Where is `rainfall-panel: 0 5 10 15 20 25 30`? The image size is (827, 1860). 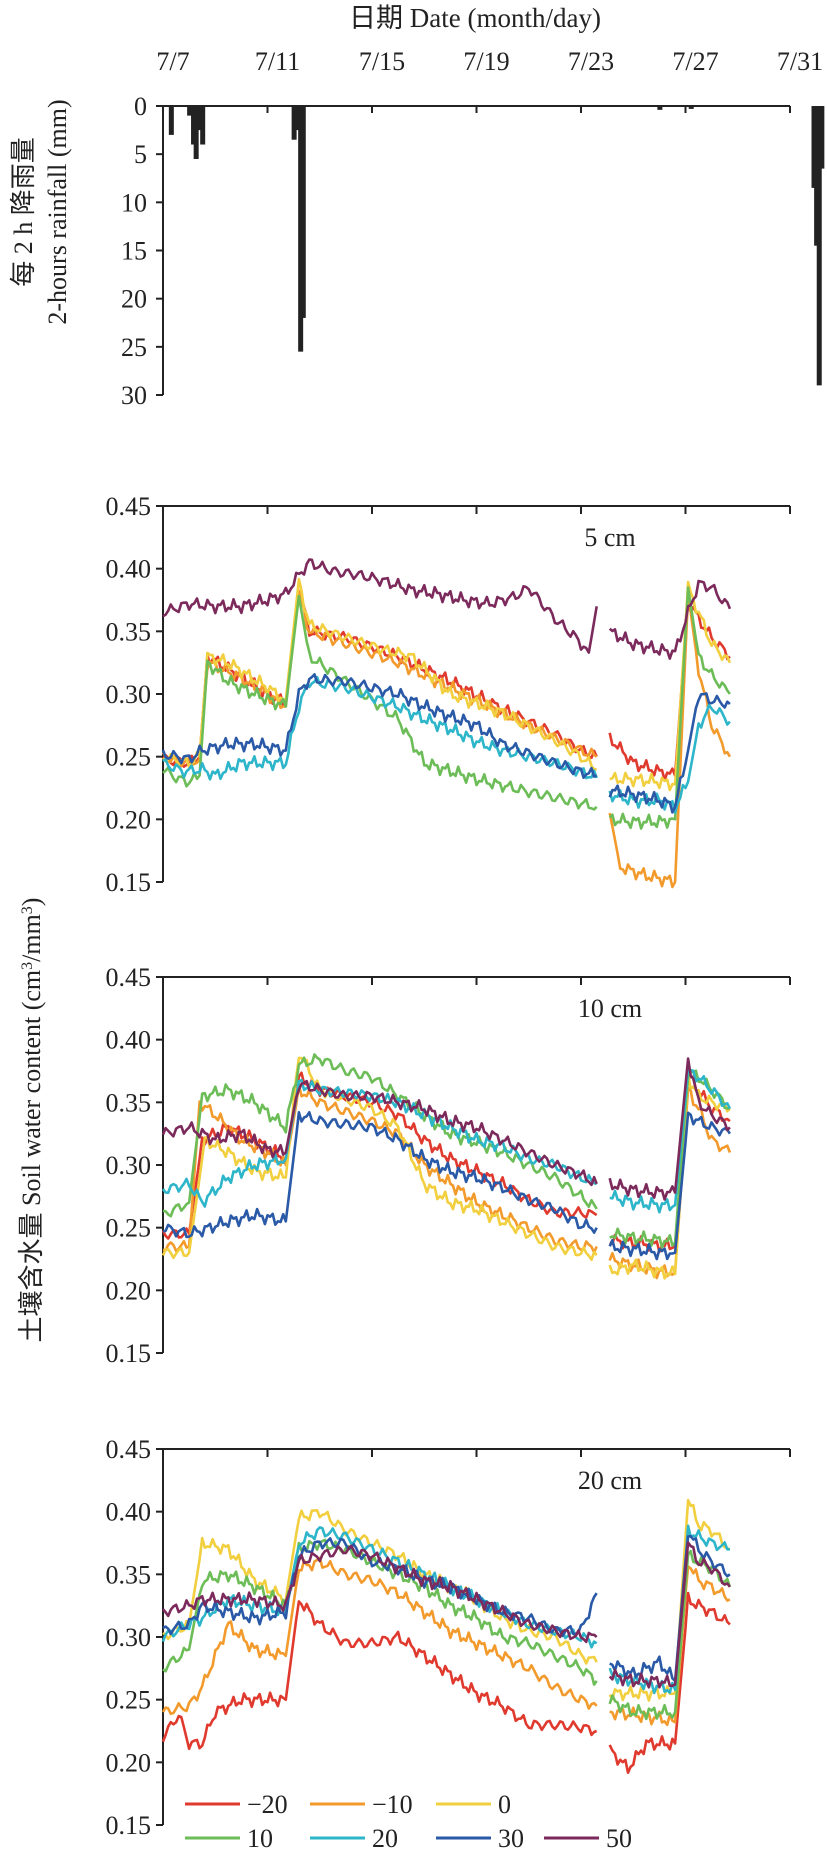 rainfall-panel: 0 5 10 15 20 25 30 is located at coordinates (473, 251).